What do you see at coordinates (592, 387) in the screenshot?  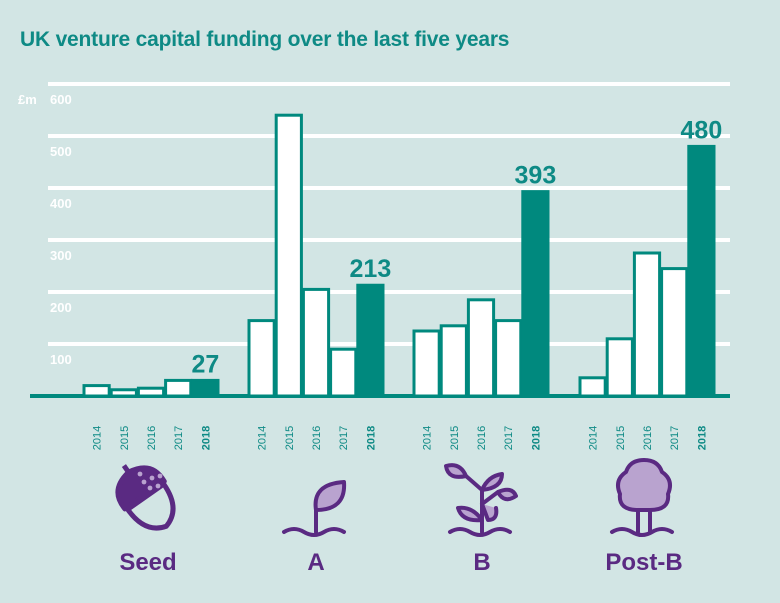 I see `bar-post-b-2014` at bounding box center [592, 387].